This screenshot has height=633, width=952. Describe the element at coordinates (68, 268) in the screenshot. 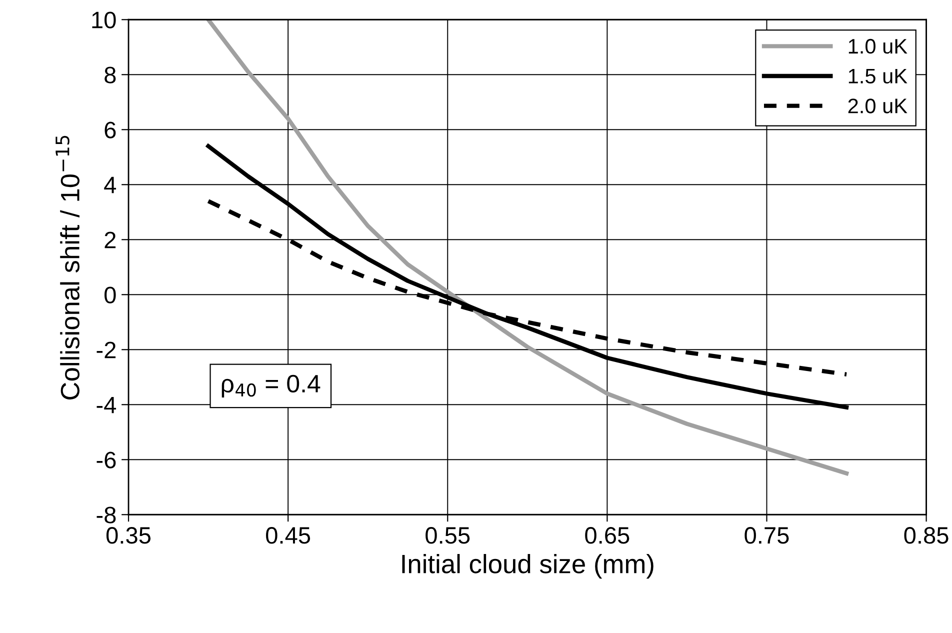

I see `y-axis-title: Collisional shift / 10$^{−15}$` at that location.